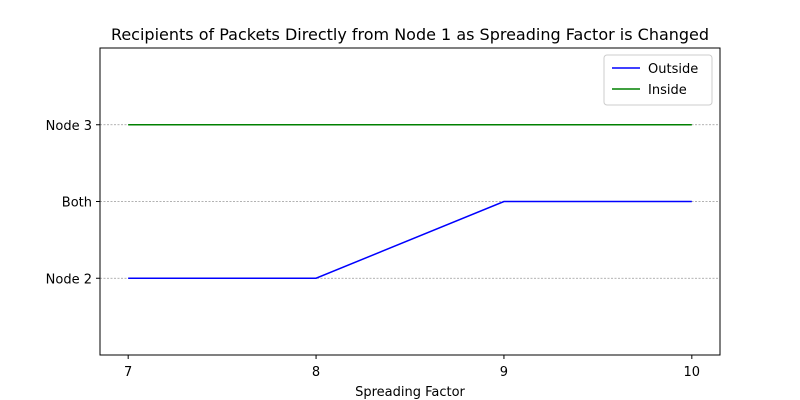 The image size is (800, 400). What do you see at coordinates (69, 279) in the screenshot?
I see `y-tick-label: Node 2` at bounding box center [69, 279].